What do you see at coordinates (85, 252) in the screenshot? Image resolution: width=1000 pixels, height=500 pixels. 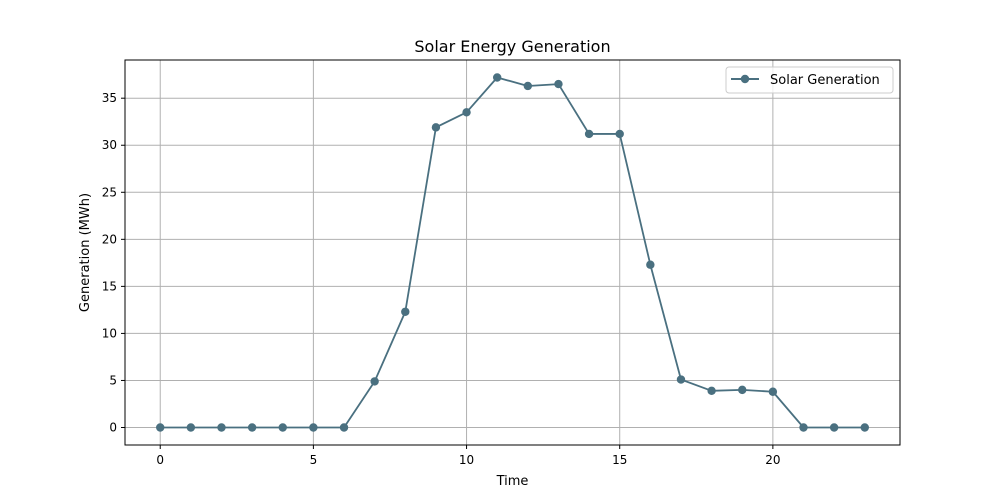 I see `y-axis-label: Generation (MWh)` at bounding box center [85, 252].